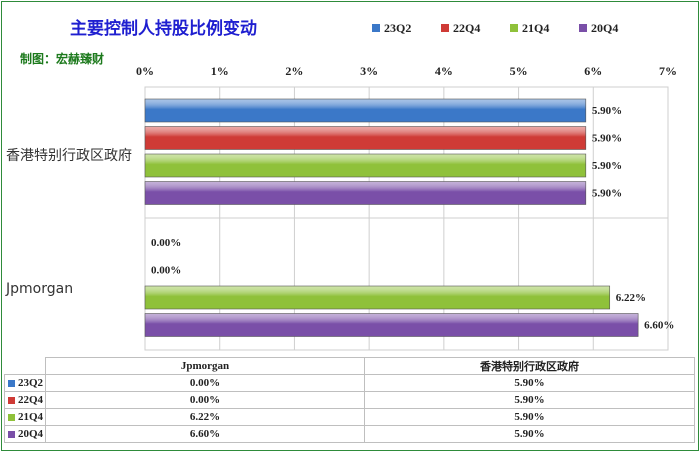 Image resolution: width=700 pixels, height=452 pixels. I want to click on data-table-row: 21Q4 6.22% 5.90%, so click(349, 417).